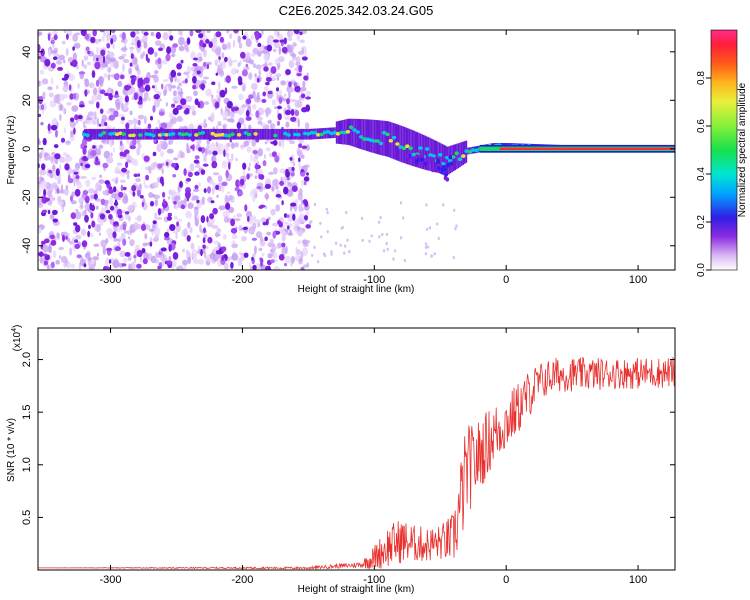 The width and height of the screenshot is (750, 600). What do you see at coordinates (27, 412) in the screenshot?
I see `y-tick-label: 1.5` at bounding box center [27, 412].